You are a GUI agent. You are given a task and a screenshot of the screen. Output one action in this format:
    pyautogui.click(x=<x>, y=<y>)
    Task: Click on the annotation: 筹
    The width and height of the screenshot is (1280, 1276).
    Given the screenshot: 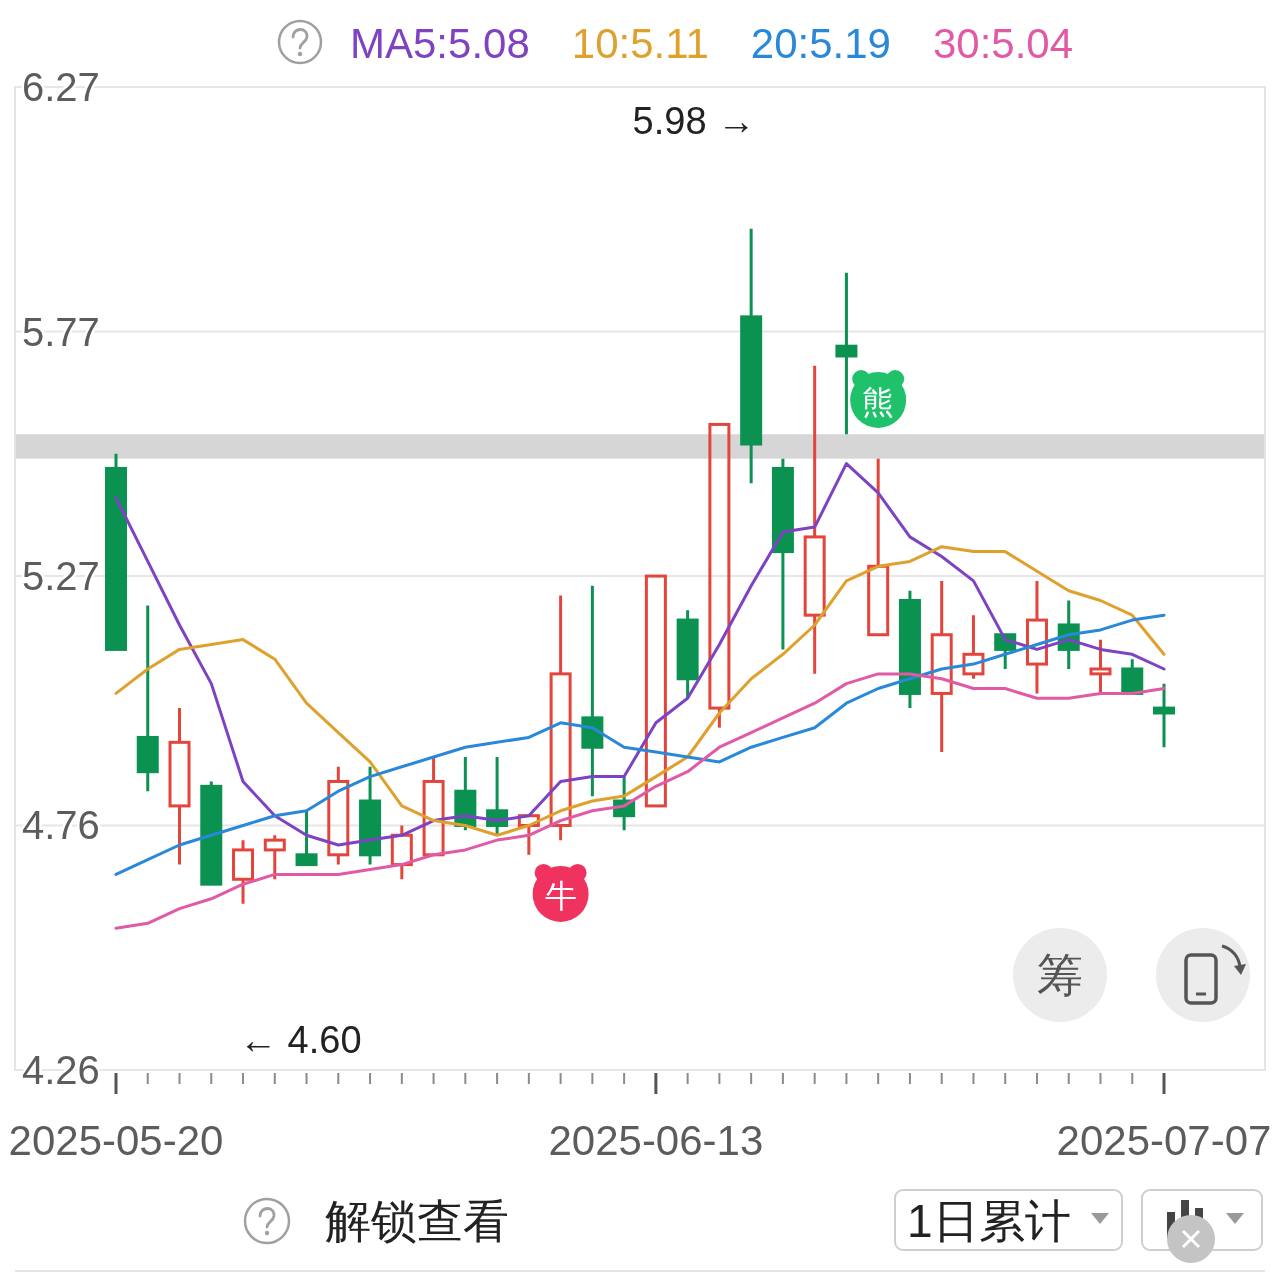 What is the action you would take?
    pyautogui.click(x=1060, y=975)
    